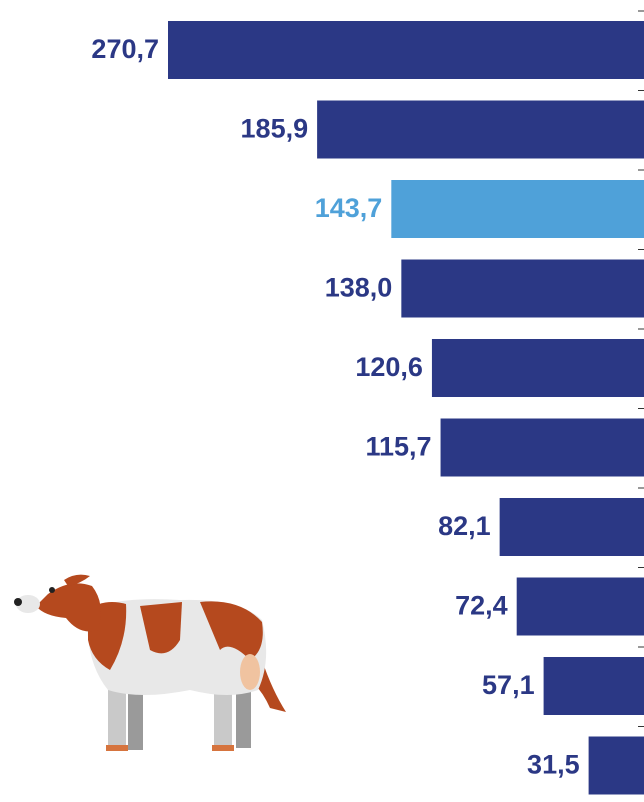 The height and width of the screenshot is (802, 644). What do you see at coordinates (553, 765) in the screenshot?
I see `value-label: 31,5` at bounding box center [553, 765].